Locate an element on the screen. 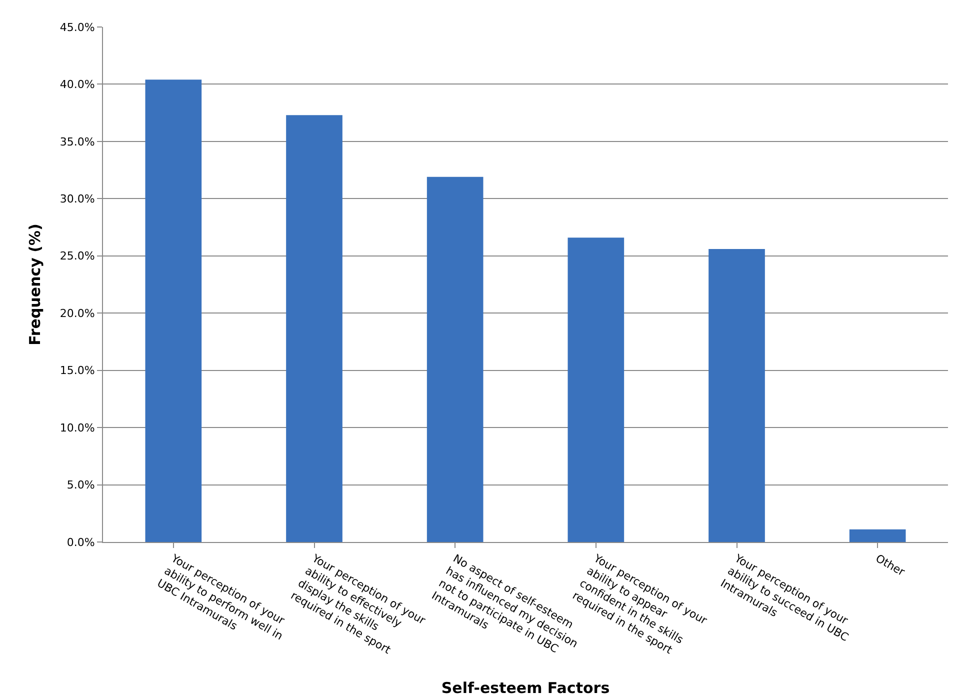 The image size is (954, 700). y-tick-label: 15.0% is located at coordinates (77, 371).